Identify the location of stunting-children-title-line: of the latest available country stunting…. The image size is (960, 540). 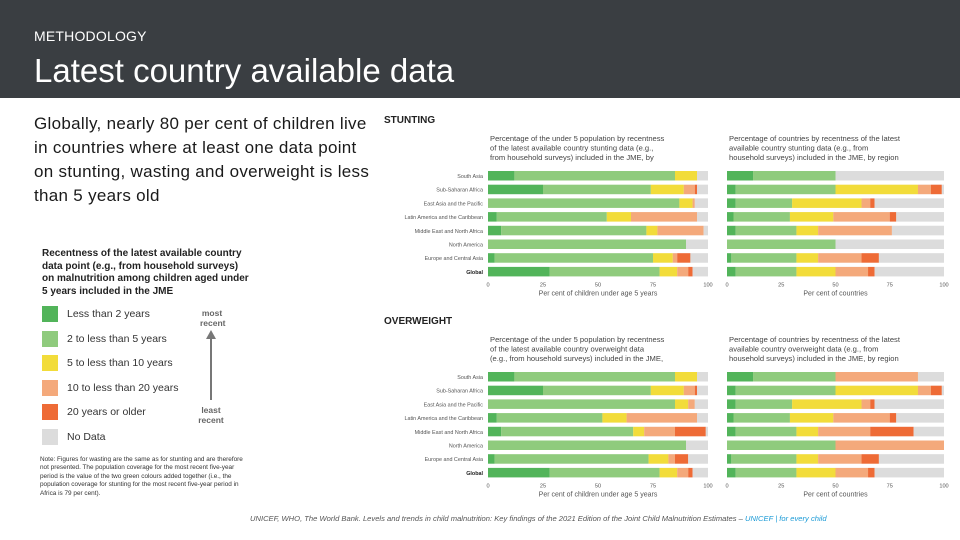
(571, 148).